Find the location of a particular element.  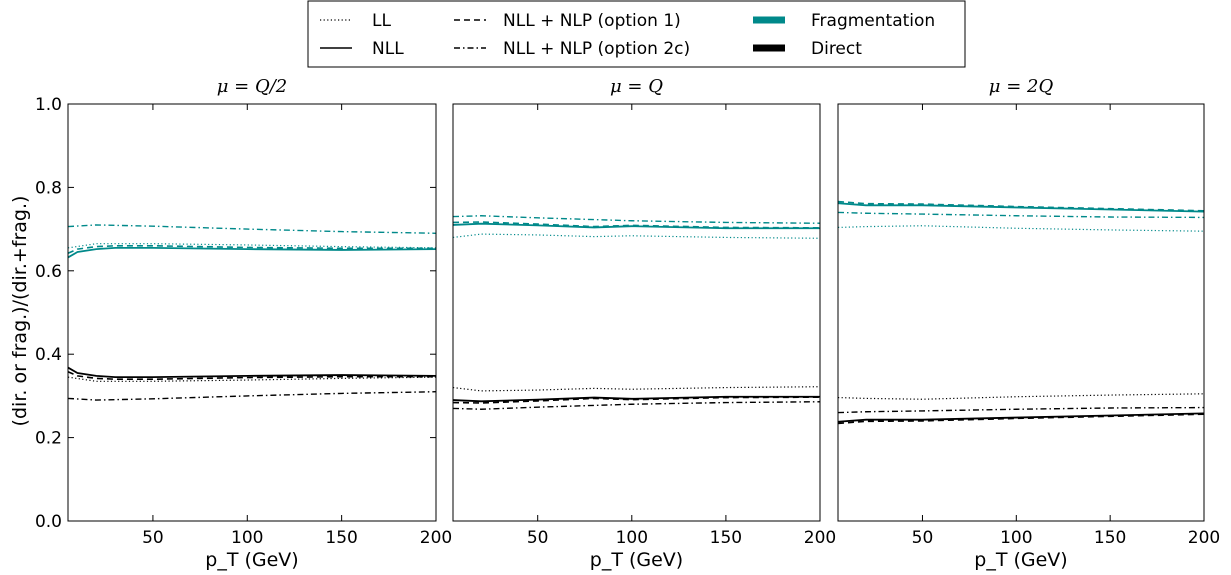

legend-label-nlp1: NLL + NLP (option 1) is located at coordinates (592, 21).